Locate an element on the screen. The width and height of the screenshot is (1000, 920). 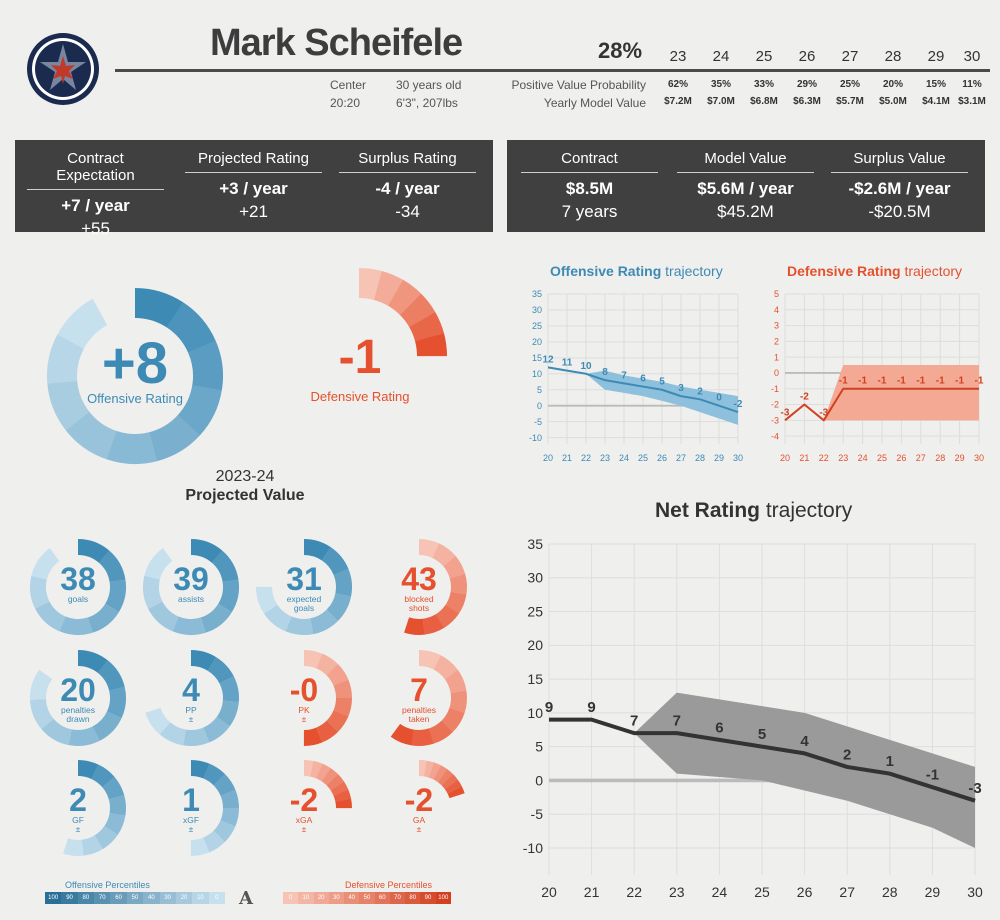
y-tick-label: -3 is located at coordinates (775, 420).